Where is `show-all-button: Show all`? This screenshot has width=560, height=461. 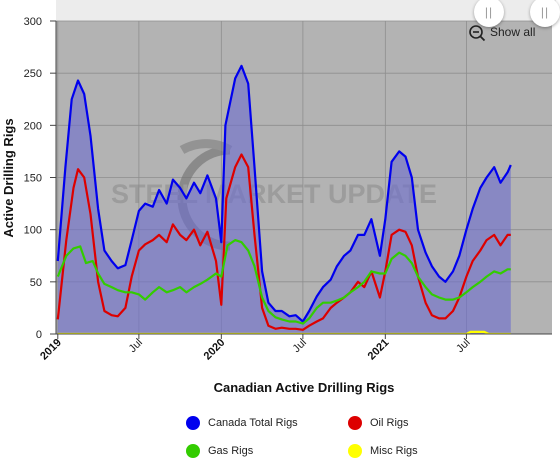
show-all-button: Show all is located at coordinates (502, 33).